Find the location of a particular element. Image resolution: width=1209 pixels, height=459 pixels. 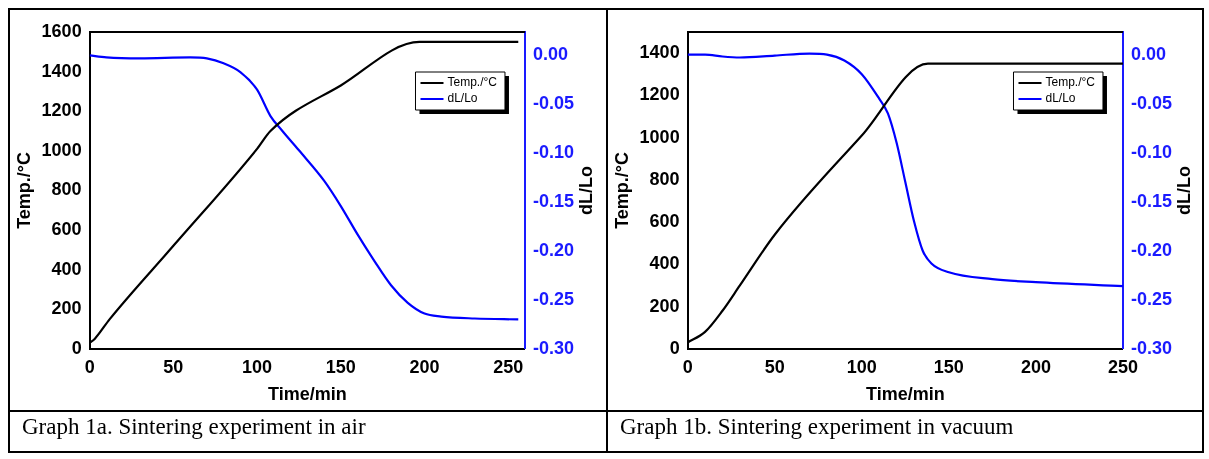

caption: Graph 1a. Sintering experiment in air is located at coordinates (308, 425).